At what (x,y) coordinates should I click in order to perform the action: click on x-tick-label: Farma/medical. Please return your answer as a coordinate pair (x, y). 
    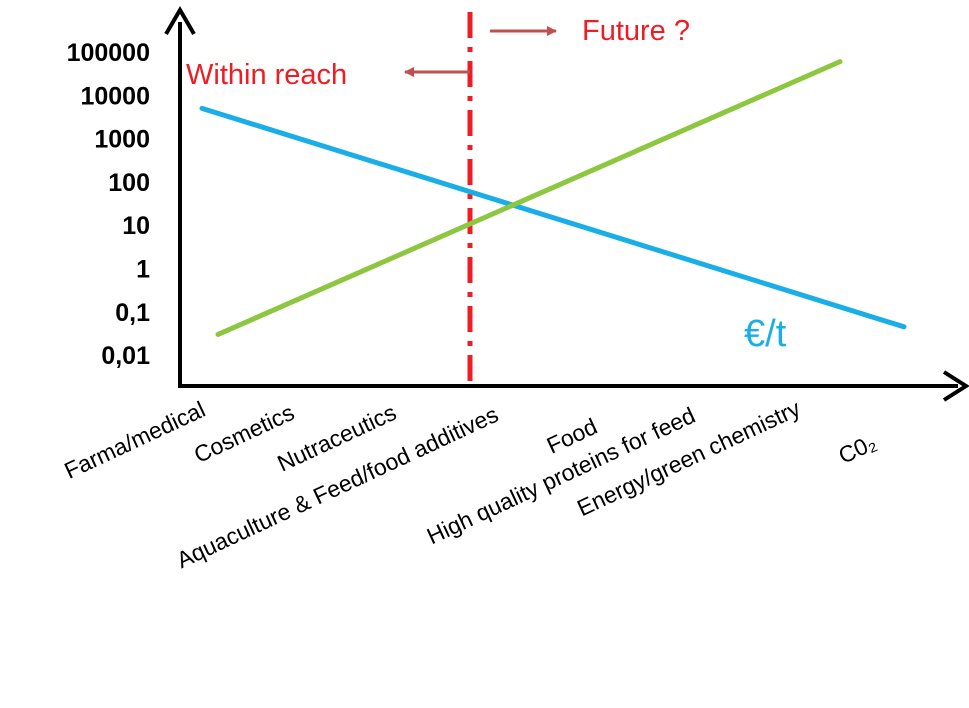
    Looking at the image, I should click on (134, 440).